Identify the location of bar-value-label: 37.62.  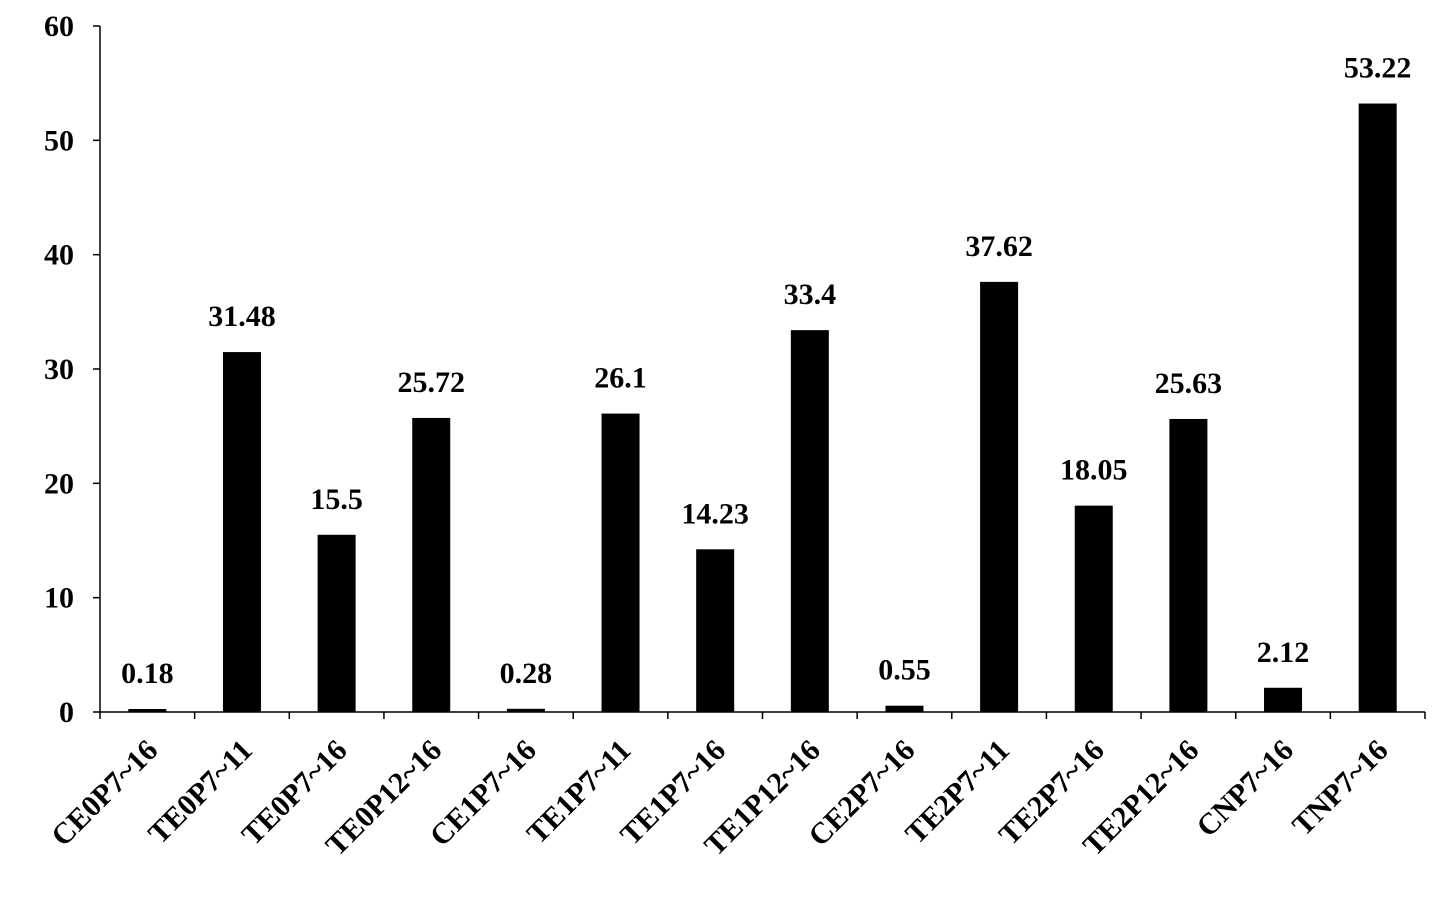
(999, 246).